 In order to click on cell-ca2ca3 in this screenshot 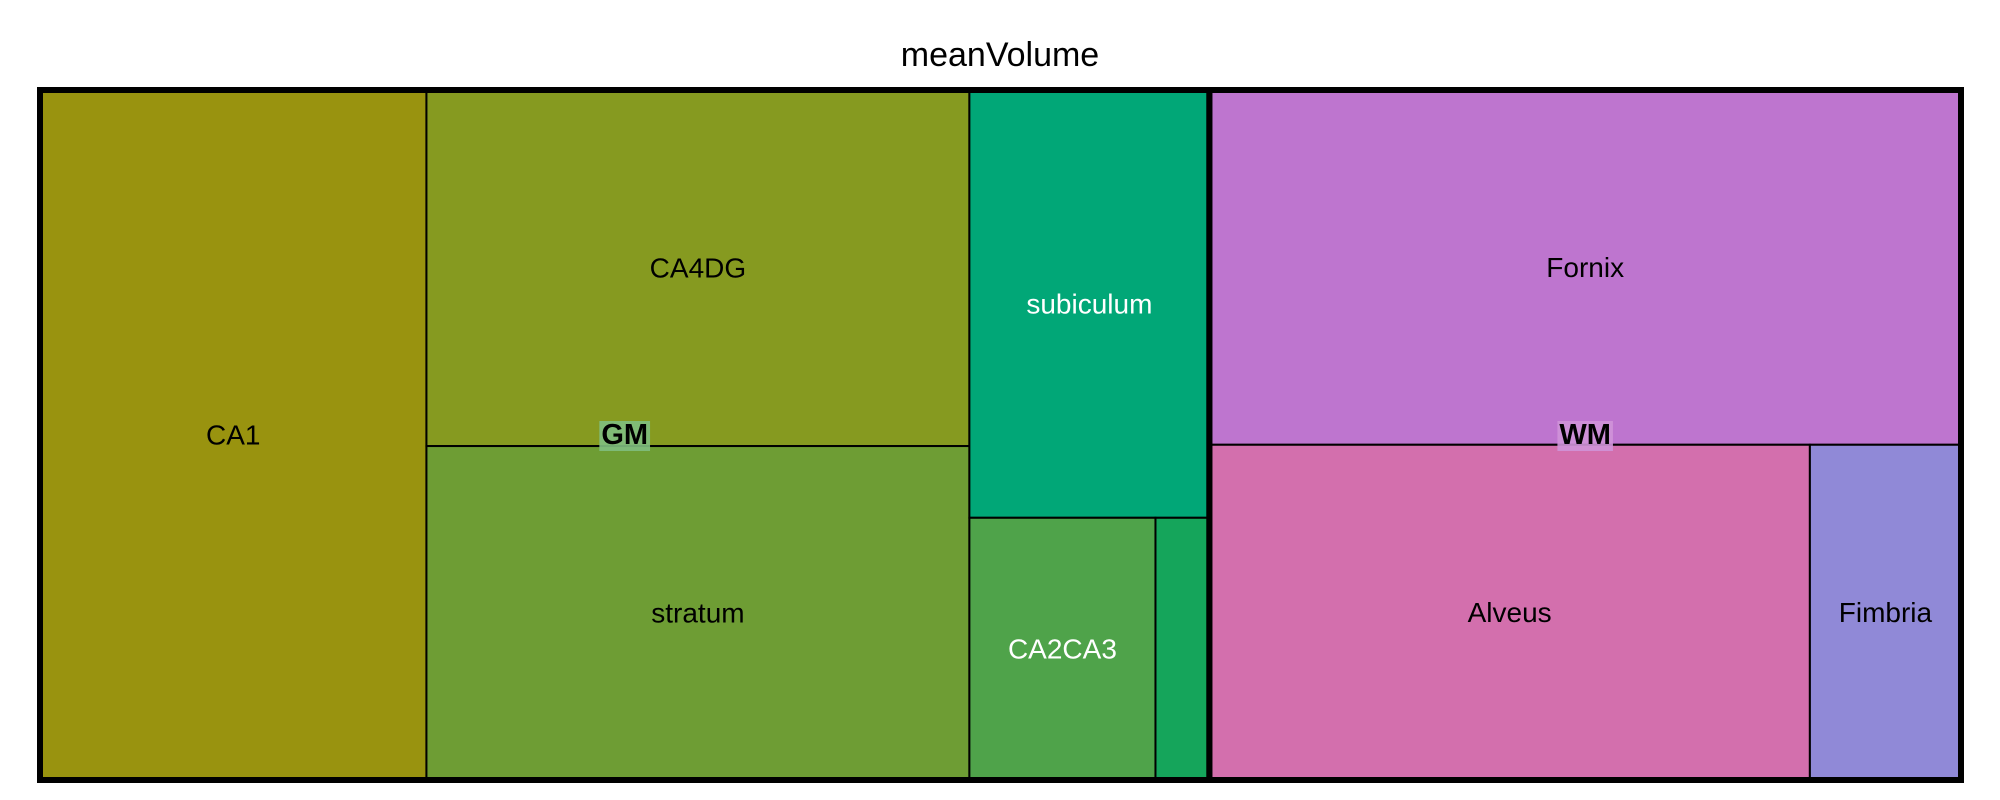, I will do `click(1062, 648)`.